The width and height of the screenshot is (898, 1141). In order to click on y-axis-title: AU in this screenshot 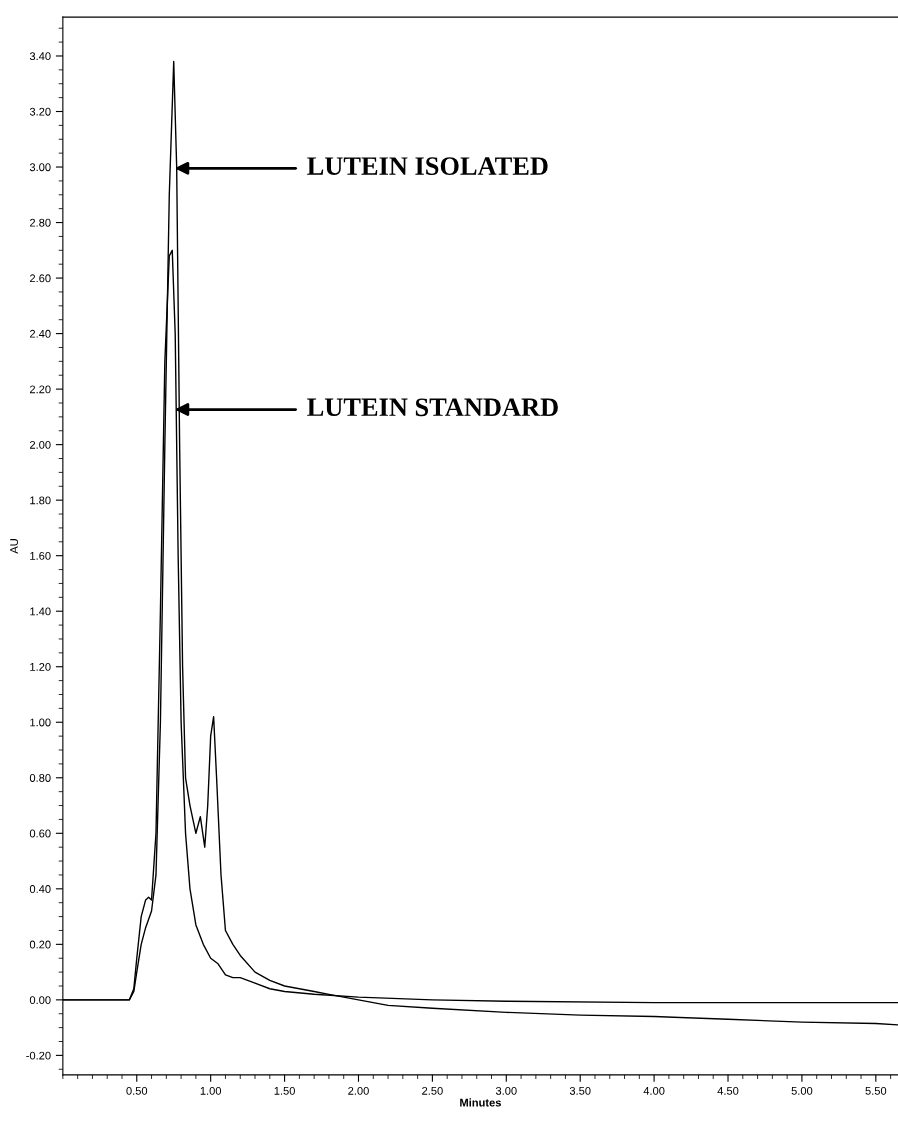, I will do `click(14, 546)`.